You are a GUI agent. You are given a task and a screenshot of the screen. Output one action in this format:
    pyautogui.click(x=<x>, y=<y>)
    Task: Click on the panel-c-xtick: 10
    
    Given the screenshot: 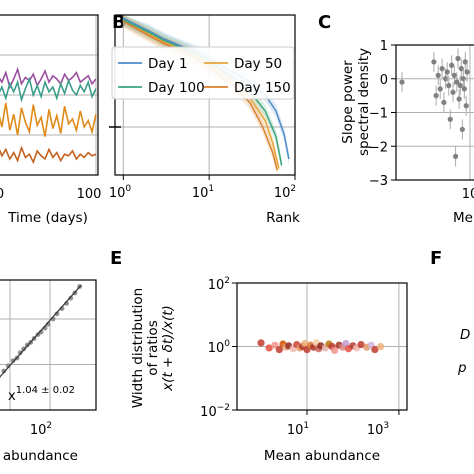 What is the action you would take?
    pyautogui.click(x=468, y=194)
    